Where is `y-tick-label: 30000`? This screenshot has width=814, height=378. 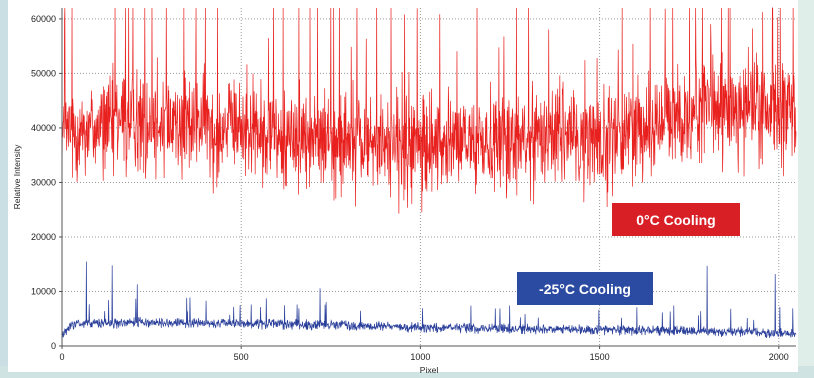 y-tick-label: 30000 is located at coordinates (43, 182).